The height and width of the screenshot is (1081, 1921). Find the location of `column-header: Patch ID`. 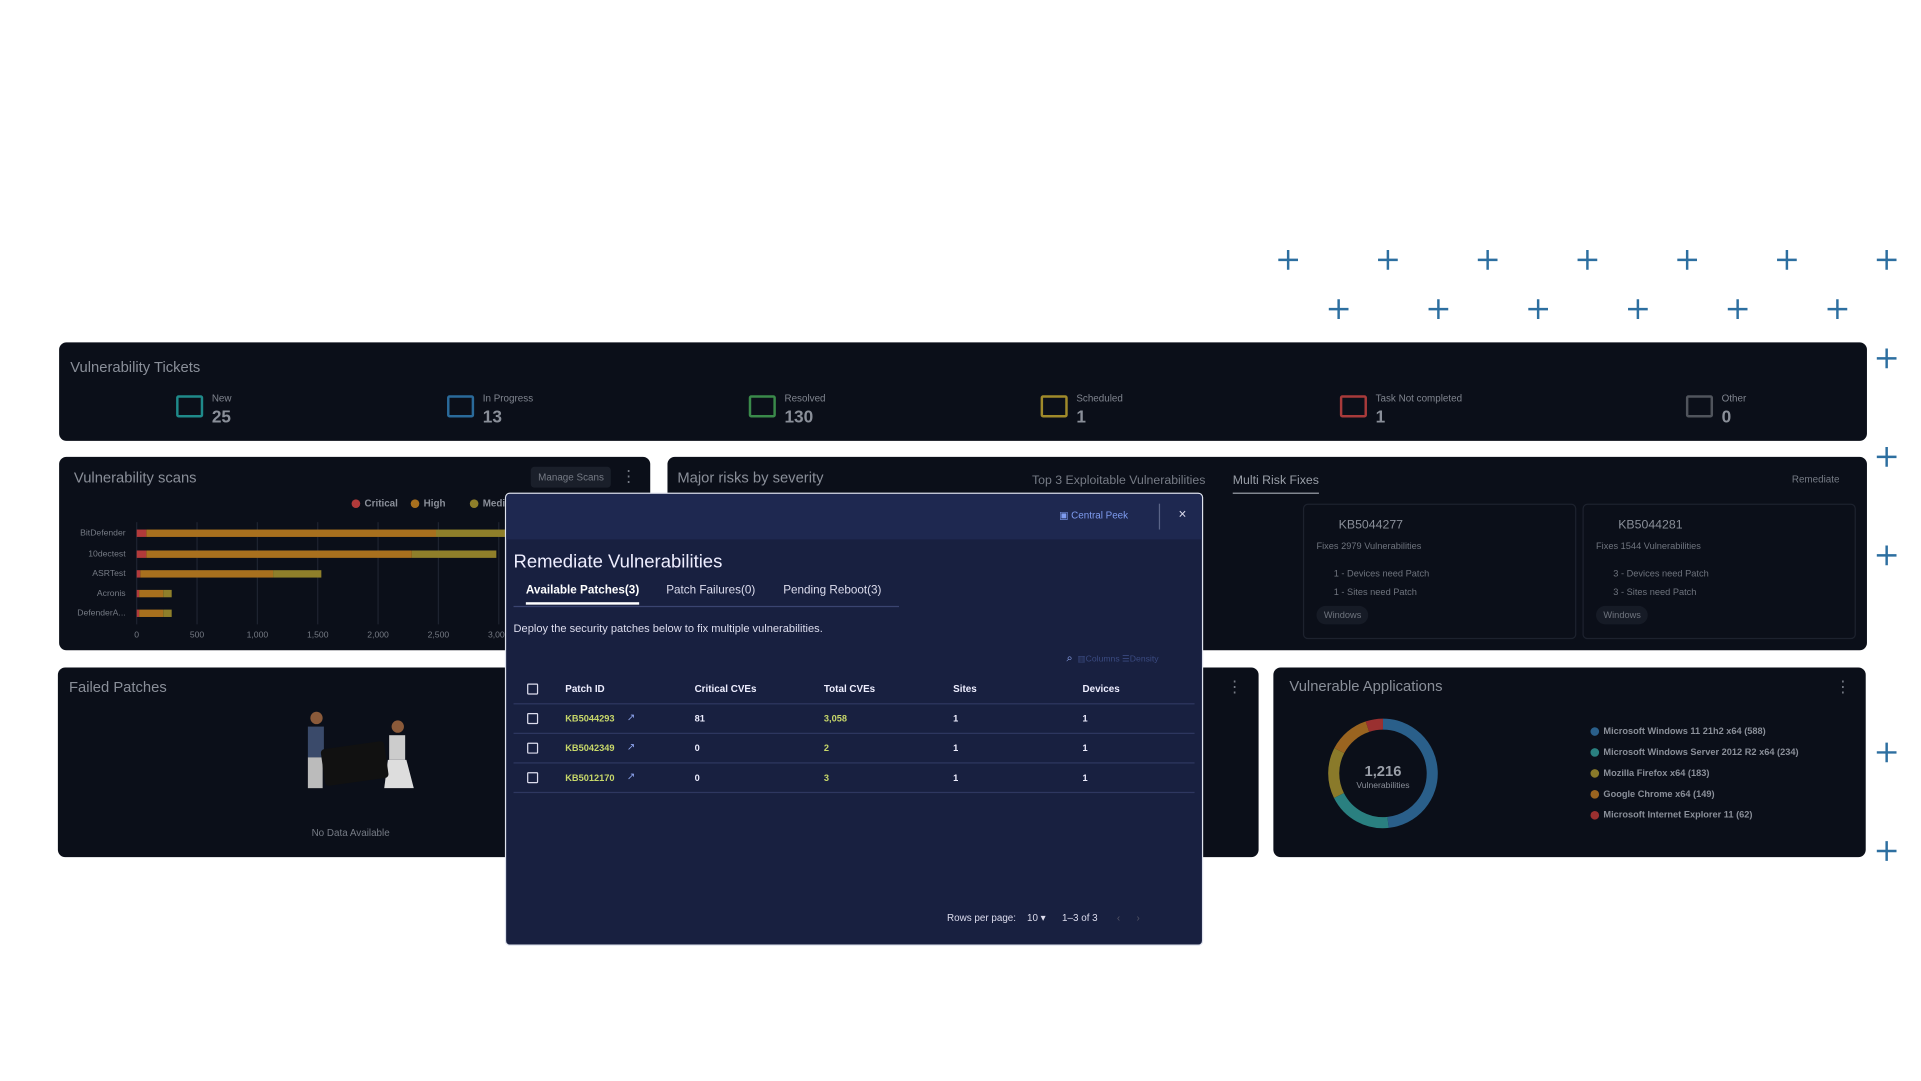

column-header: Patch ID is located at coordinates (585, 689).